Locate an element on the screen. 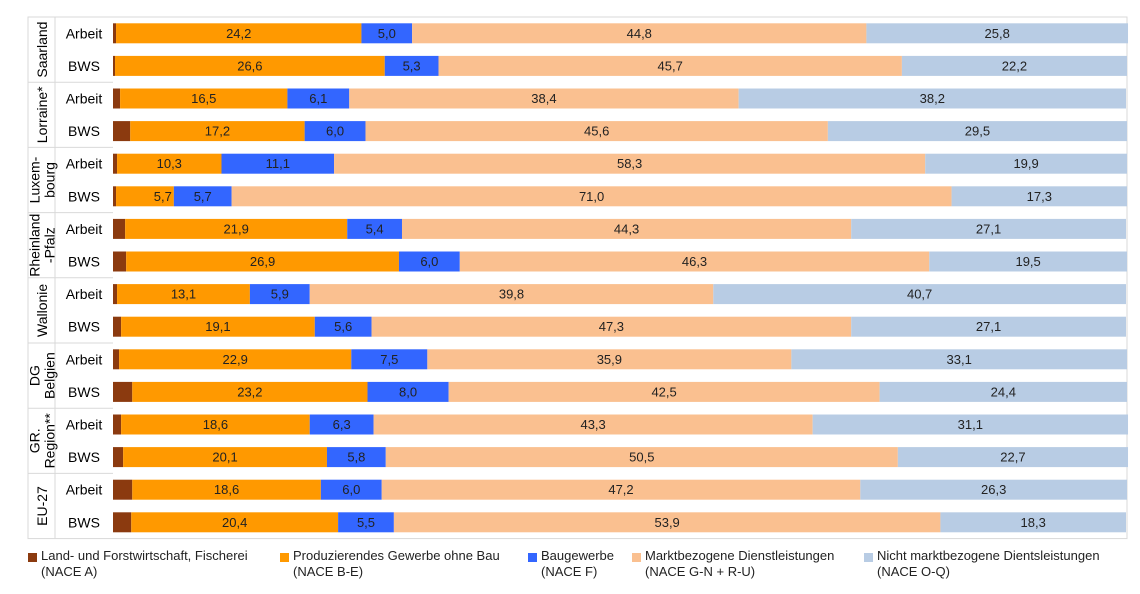  data-label-manufacturing: 17,2 is located at coordinates (217, 131).